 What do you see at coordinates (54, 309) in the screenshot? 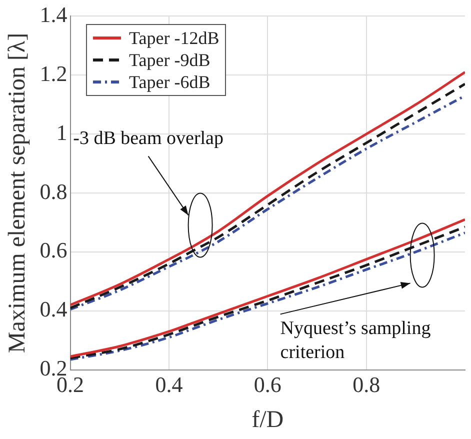
I see `y-tick-label: 0.4` at bounding box center [54, 309].